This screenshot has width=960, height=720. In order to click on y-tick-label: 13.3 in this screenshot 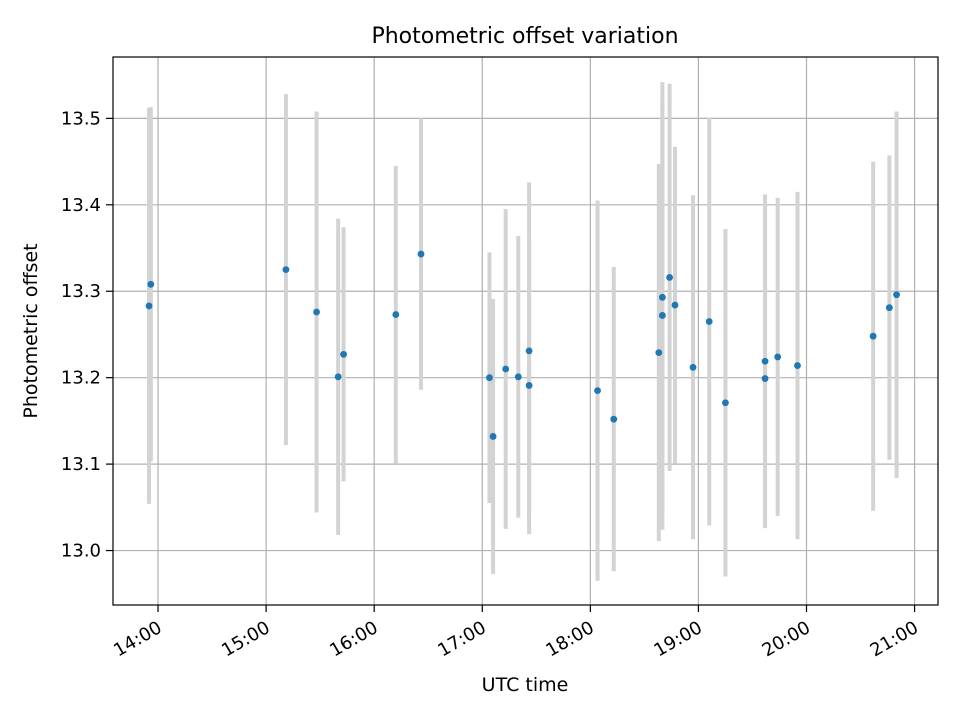, I will do `click(81, 291)`.